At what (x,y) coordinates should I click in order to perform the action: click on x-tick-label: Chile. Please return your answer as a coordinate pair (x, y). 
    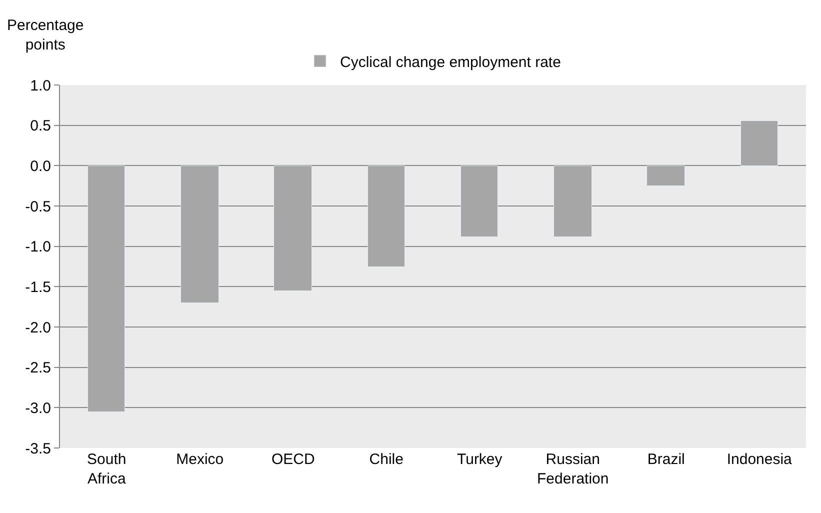
    Looking at the image, I should click on (386, 459).